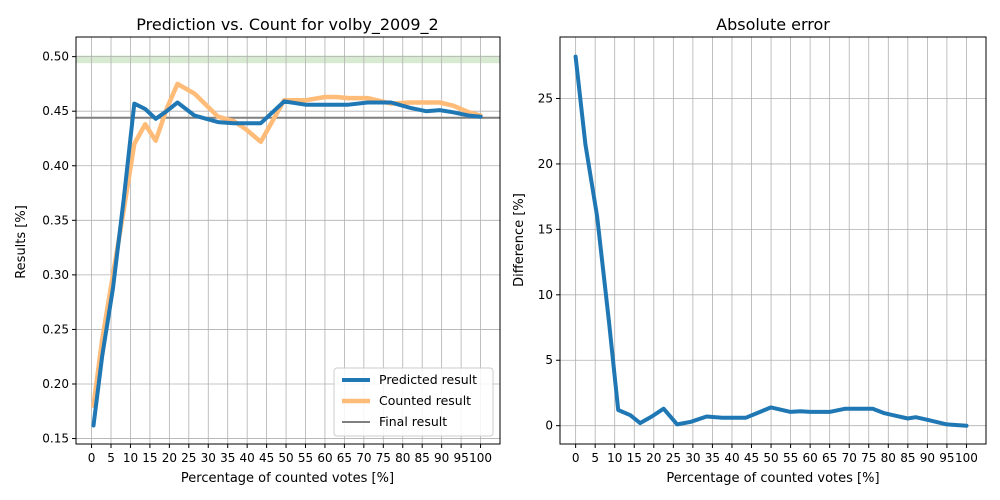 This screenshot has height=500, width=1000. Describe the element at coordinates (55, 439) in the screenshot. I see `y-tick-label: 0.15` at that location.